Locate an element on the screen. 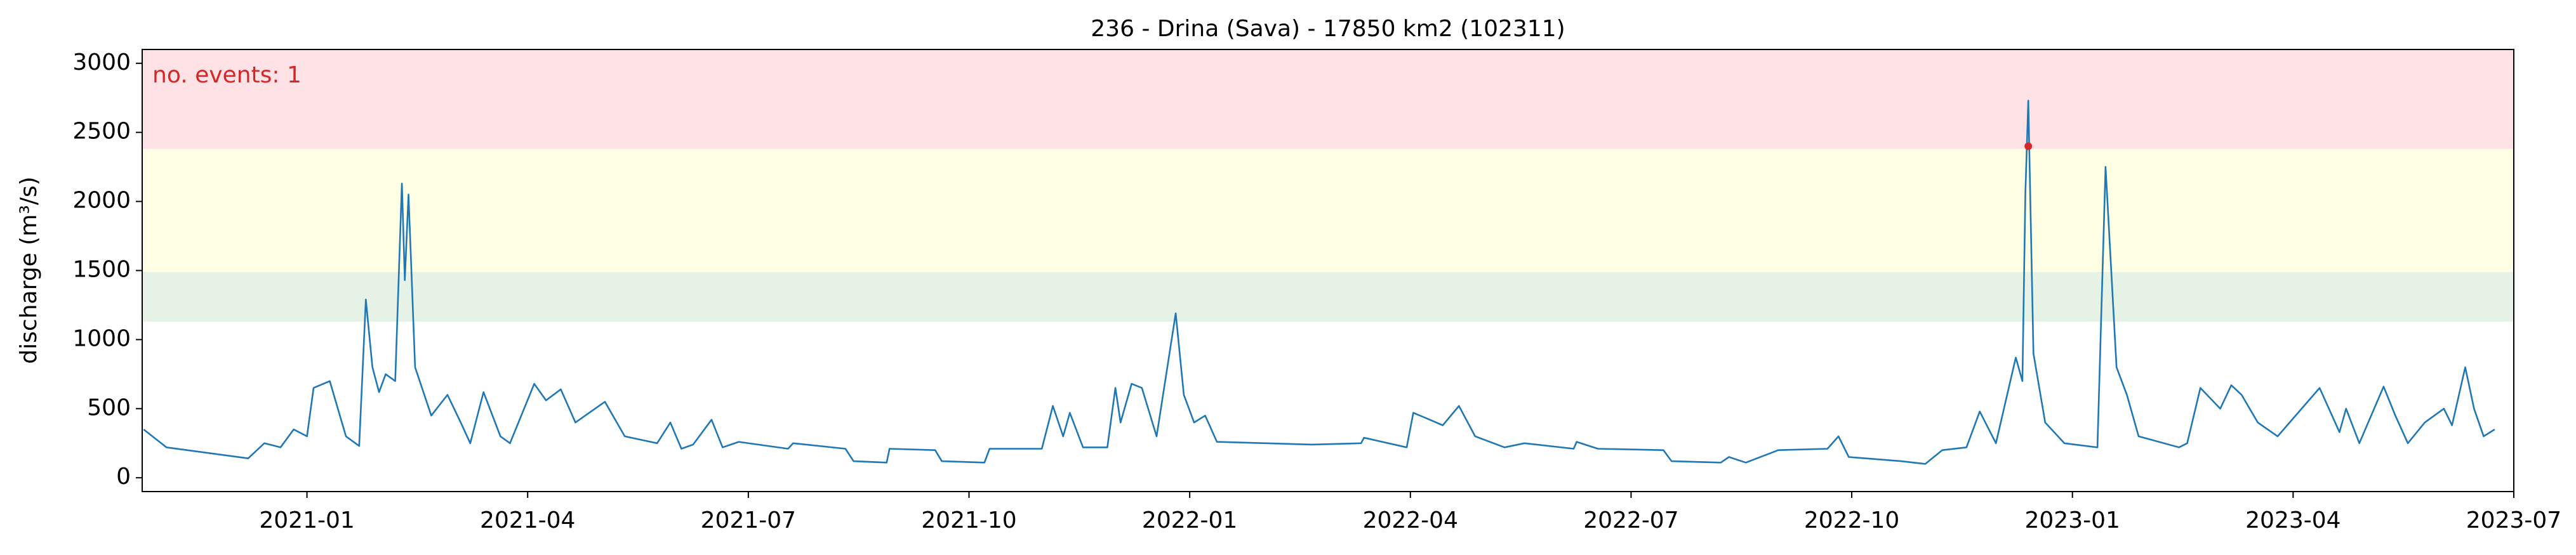 Image resolution: width=2576 pixels, height=555 pixels. y-tick-label: 1500 is located at coordinates (101, 270).